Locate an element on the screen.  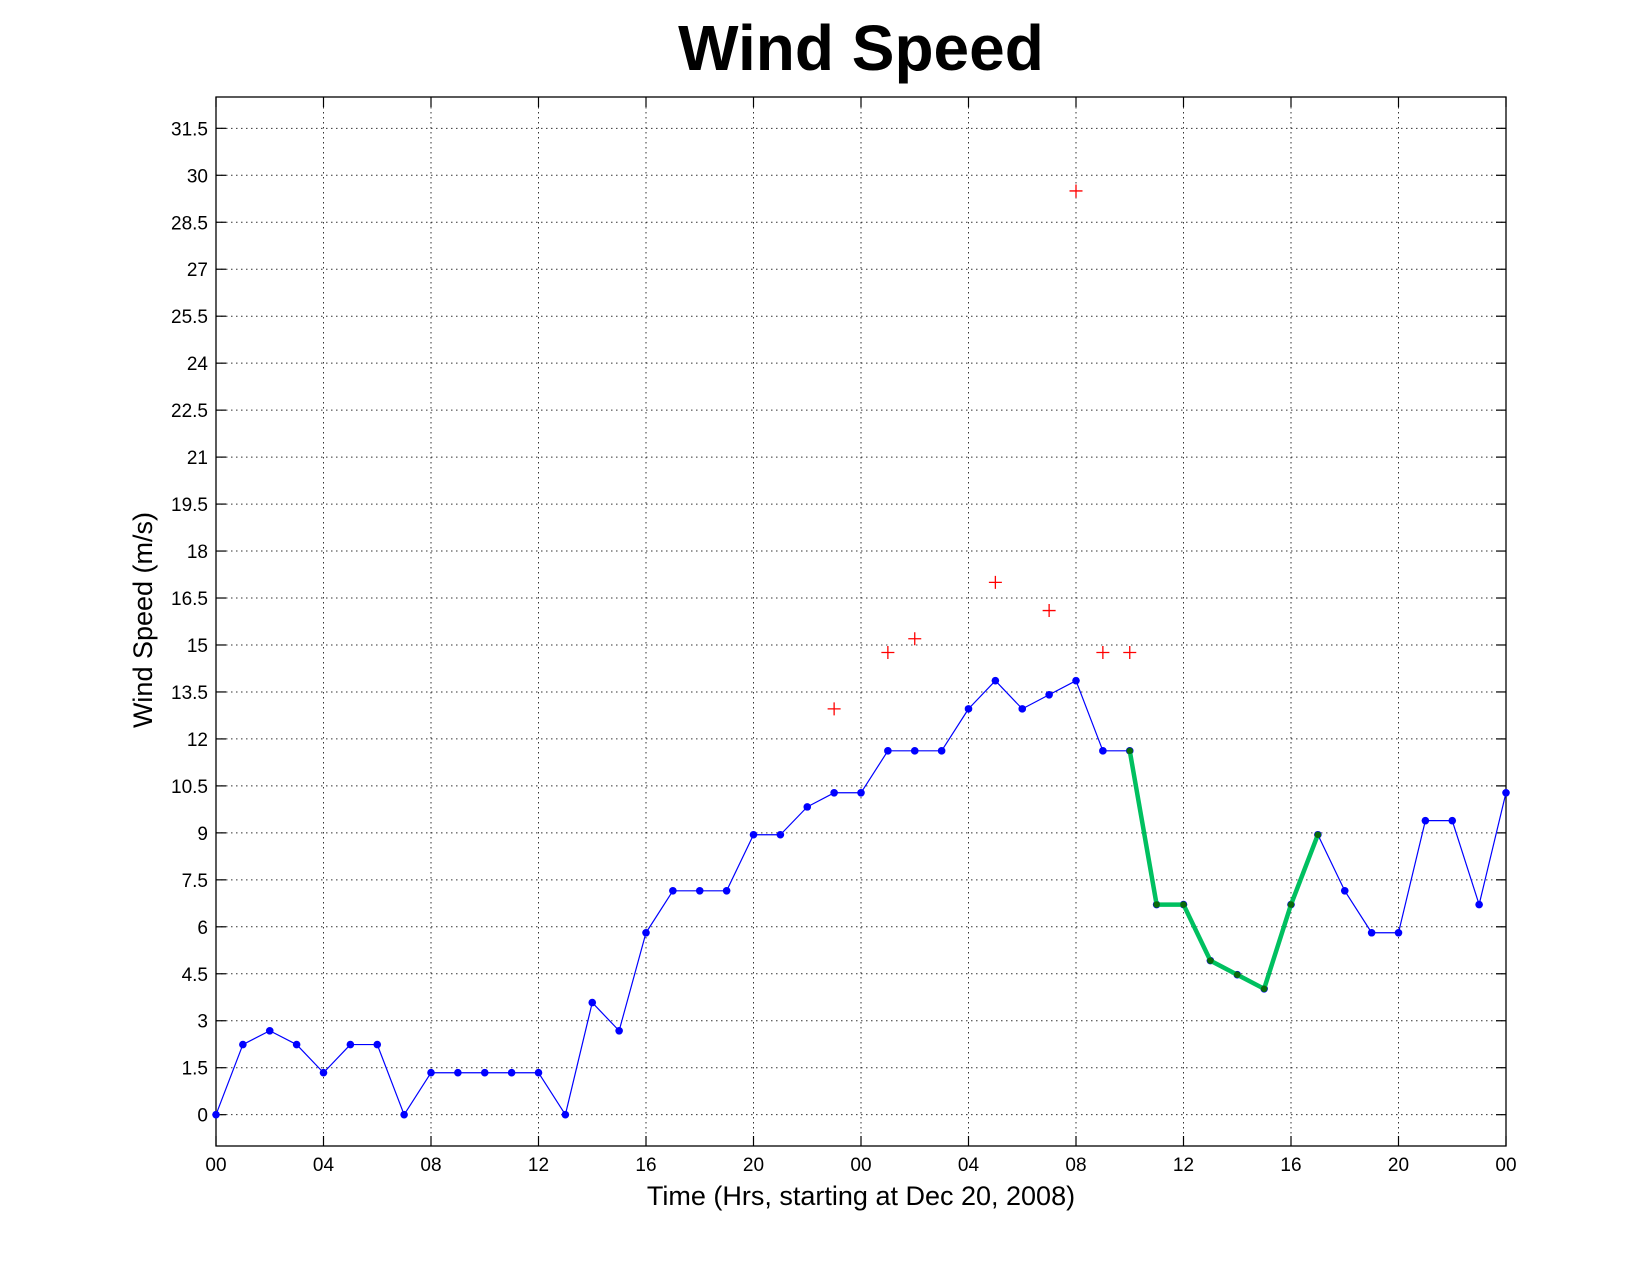
highlight-line is located at coordinates (1223, 871).